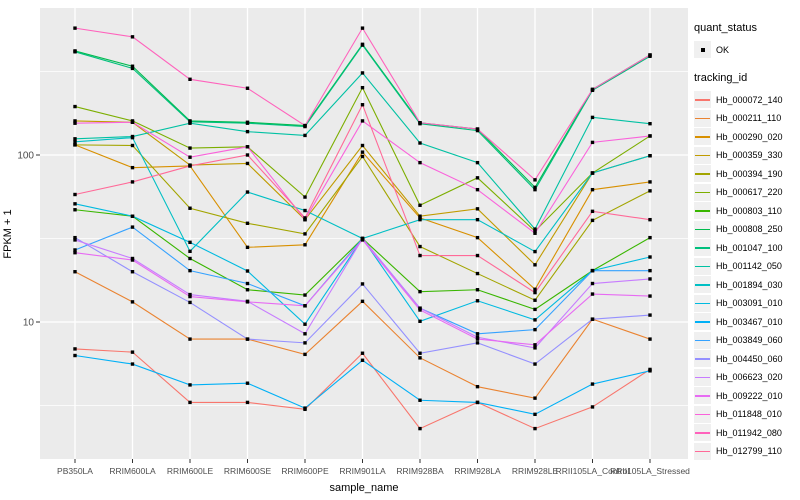  I want to click on x-tick-label: RRIM600SE, so click(248, 471).